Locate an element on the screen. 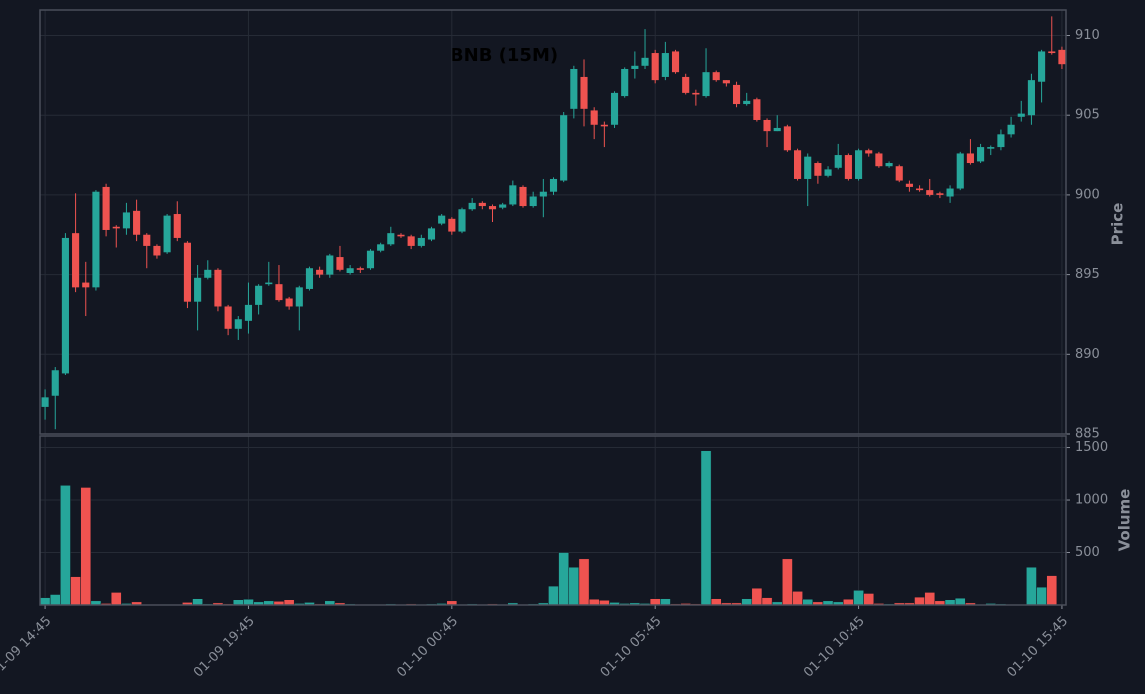 Image resolution: width=1145 pixels, height=694 pixels. y2-axis-label: Volume is located at coordinates (1125, 520).